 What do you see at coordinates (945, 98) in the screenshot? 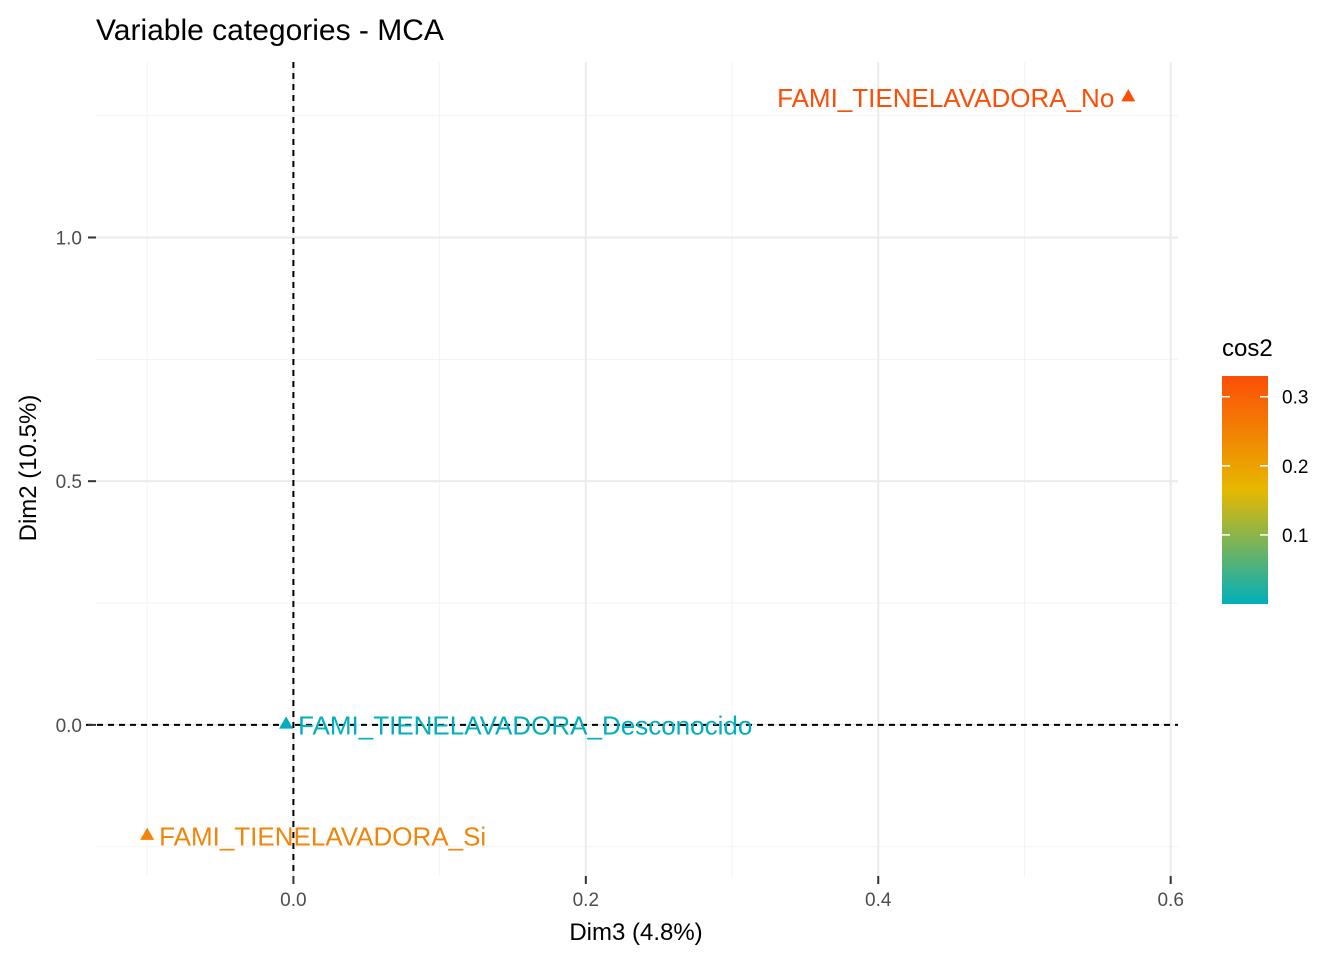
I see `point-label: FAMI_TIENELAVADORA_No` at bounding box center [945, 98].